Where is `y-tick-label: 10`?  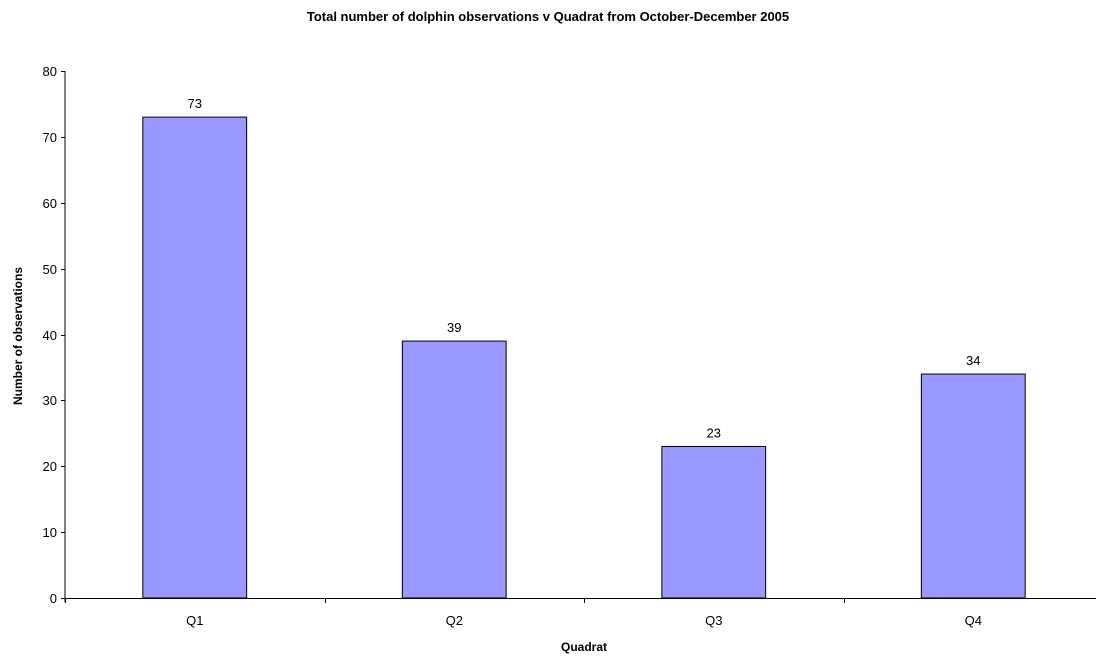 y-tick-label: 10 is located at coordinates (50, 532).